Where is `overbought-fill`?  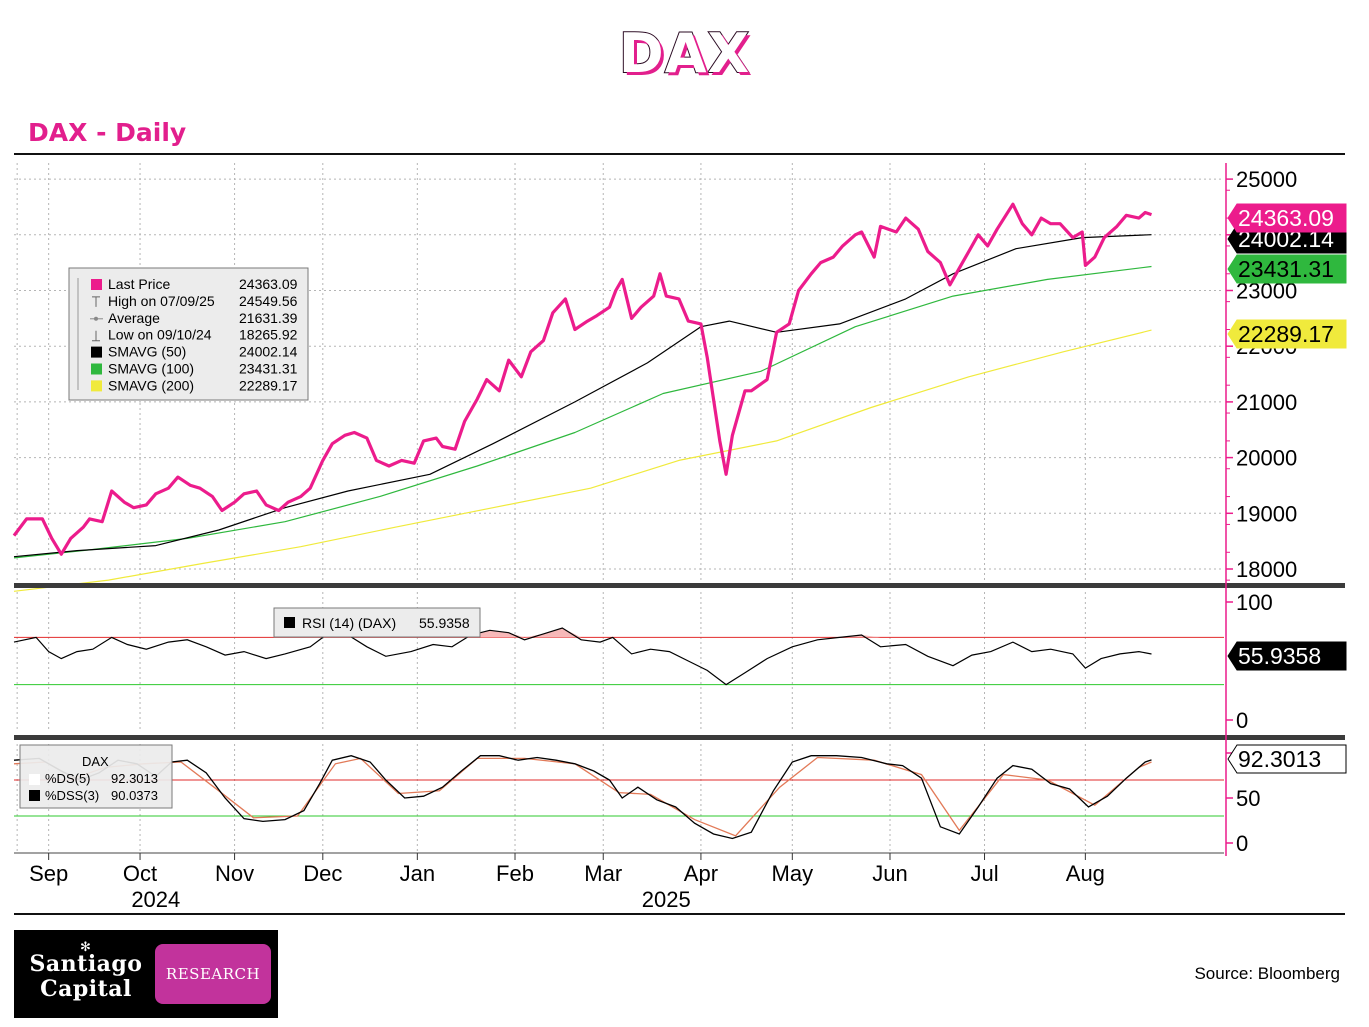 overbought-fill is located at coordinates (583, 633).